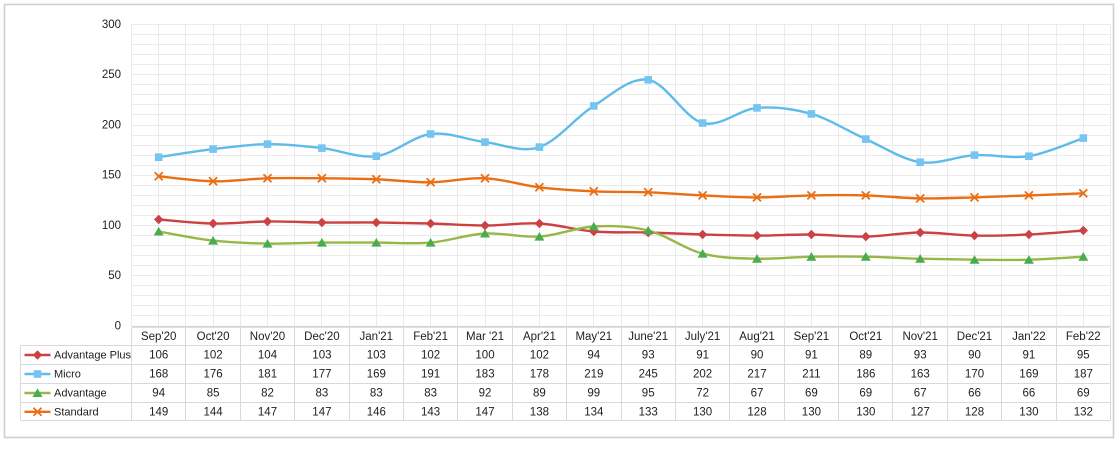 The width and height of the screenshot is (1120, 449). I want to click on svg-text: Nov'20, so click(267, 337).